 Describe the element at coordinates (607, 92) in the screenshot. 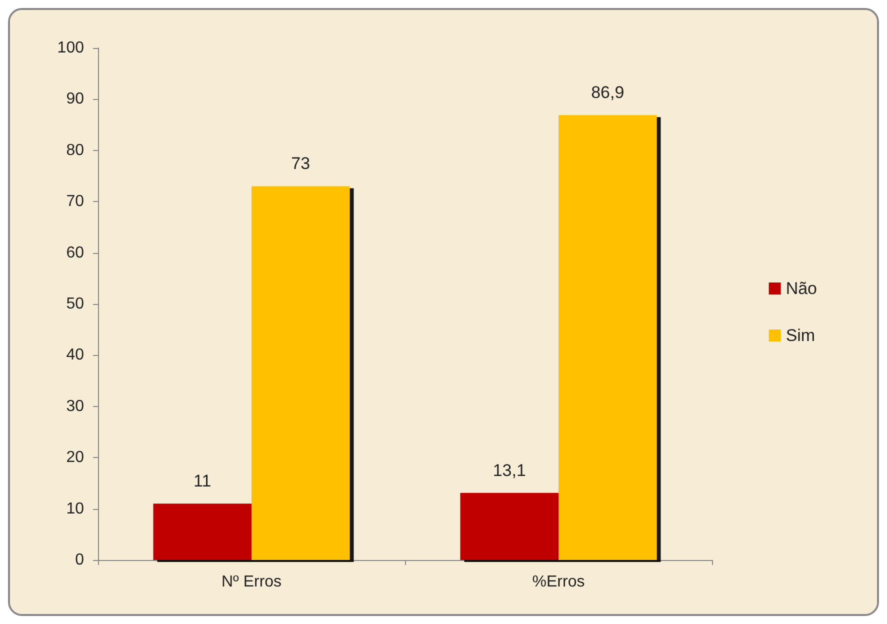

I see `data-label: 86,9` at that location.